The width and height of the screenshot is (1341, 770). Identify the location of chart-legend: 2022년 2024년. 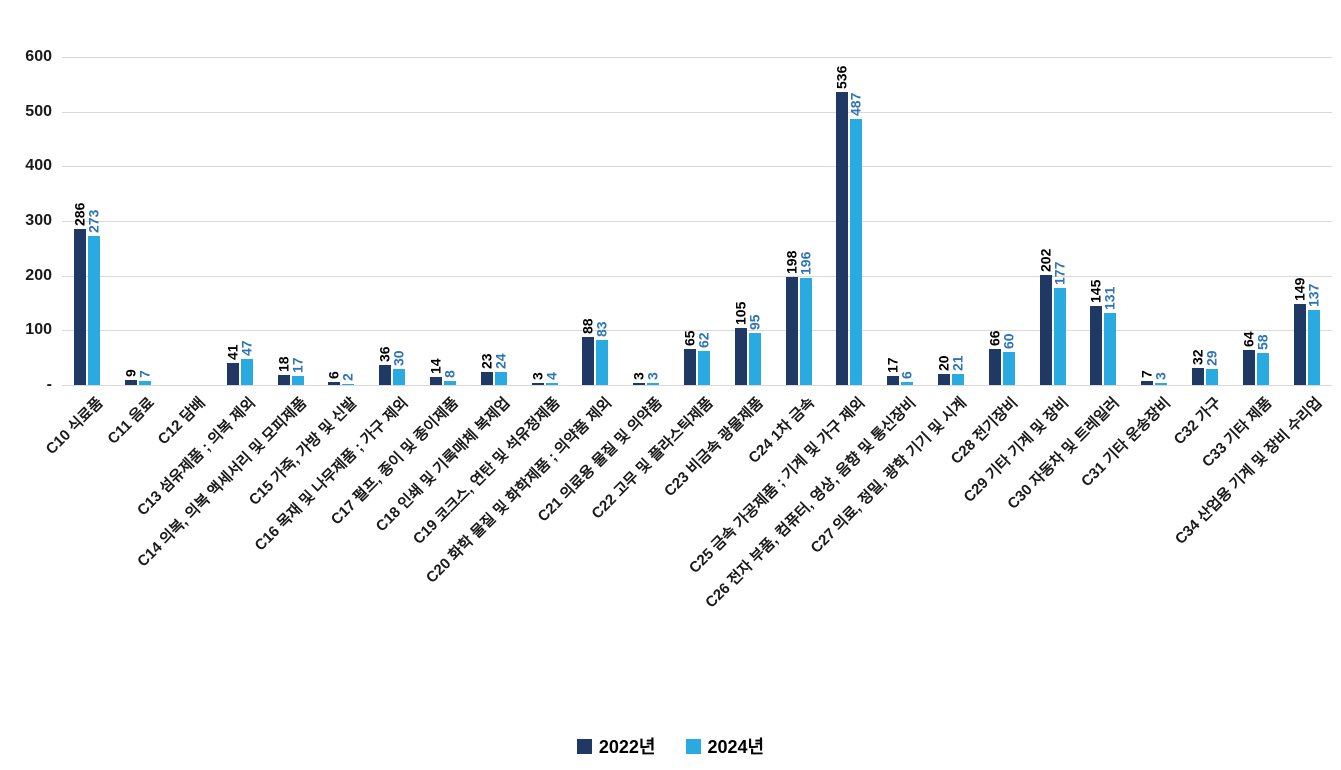
(670, 746).